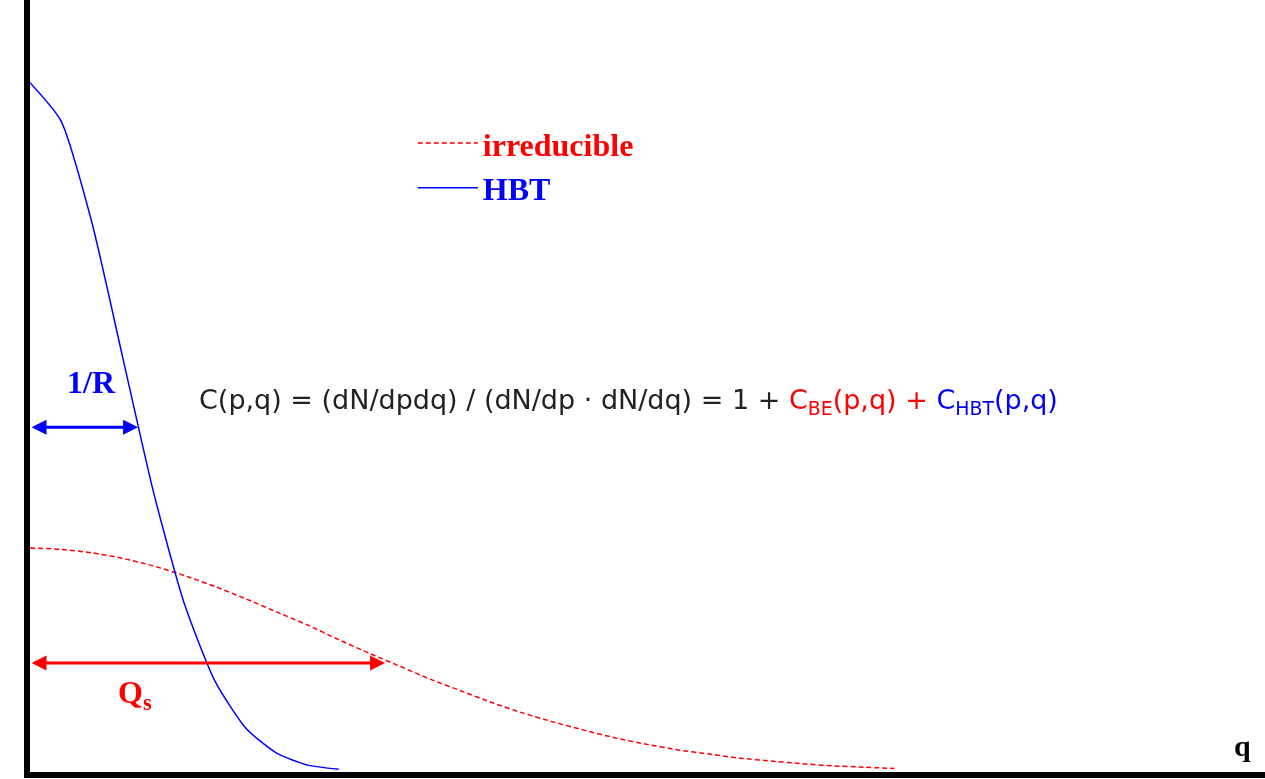  Describe the element at coordinates (997, 401) in the screenshot. I see `annotation: C$_{HBT}$(p,q)` at that location.